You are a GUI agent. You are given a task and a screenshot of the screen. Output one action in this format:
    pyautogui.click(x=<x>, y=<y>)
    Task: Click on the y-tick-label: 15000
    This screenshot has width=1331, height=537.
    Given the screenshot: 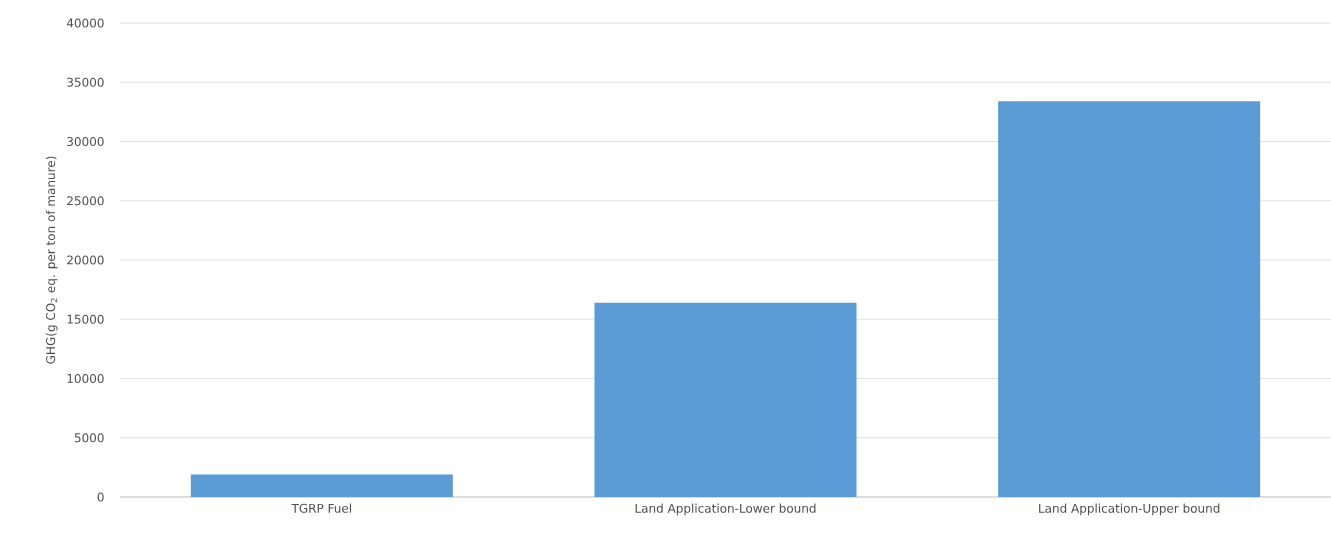 What is the action you would take?
    pyautogui.click(x=85, y=319)
    